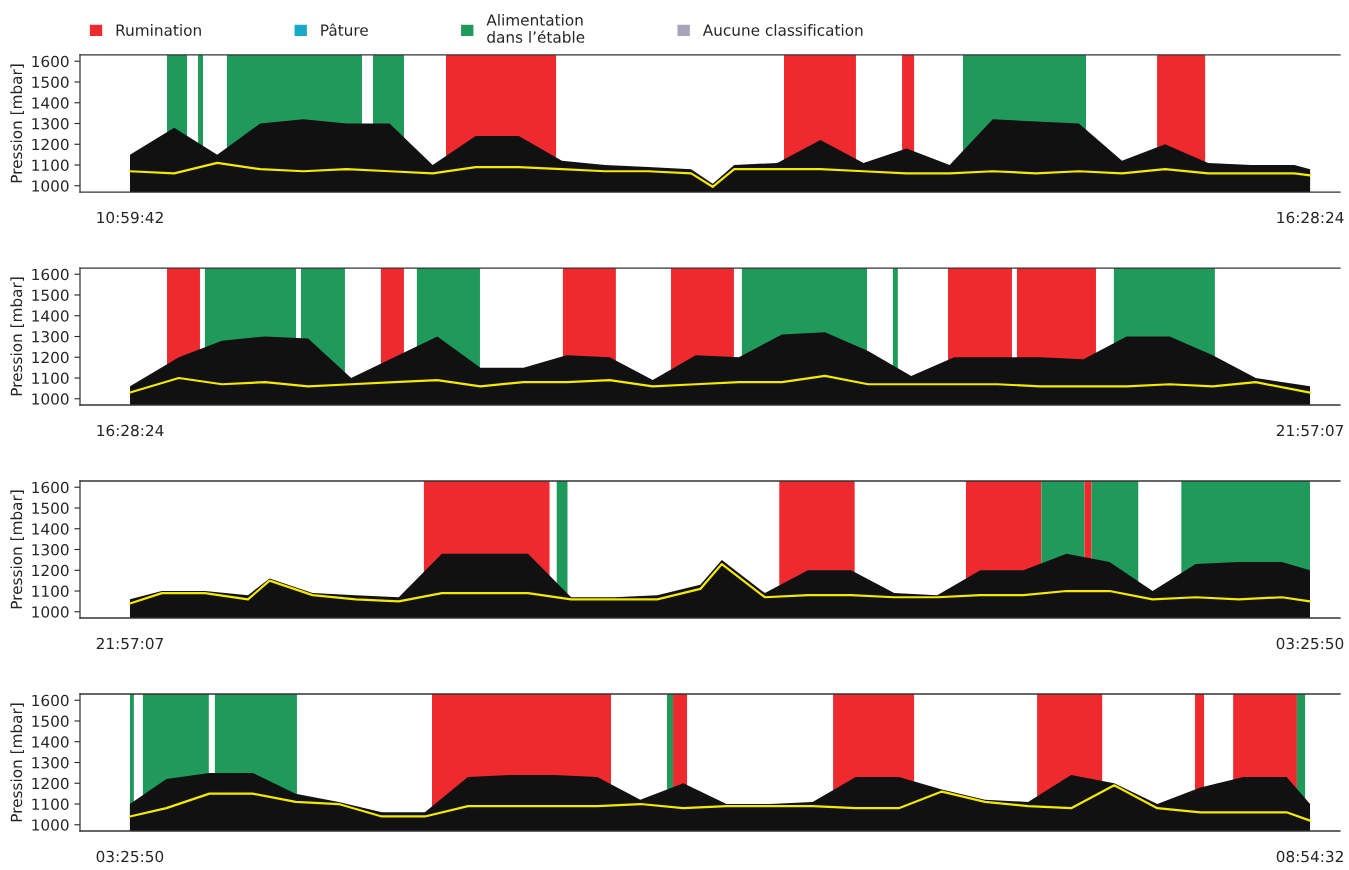  Describe the element at coordinates (344, 29) in the screenshot. I see `legend-label: Pâture` at that location.